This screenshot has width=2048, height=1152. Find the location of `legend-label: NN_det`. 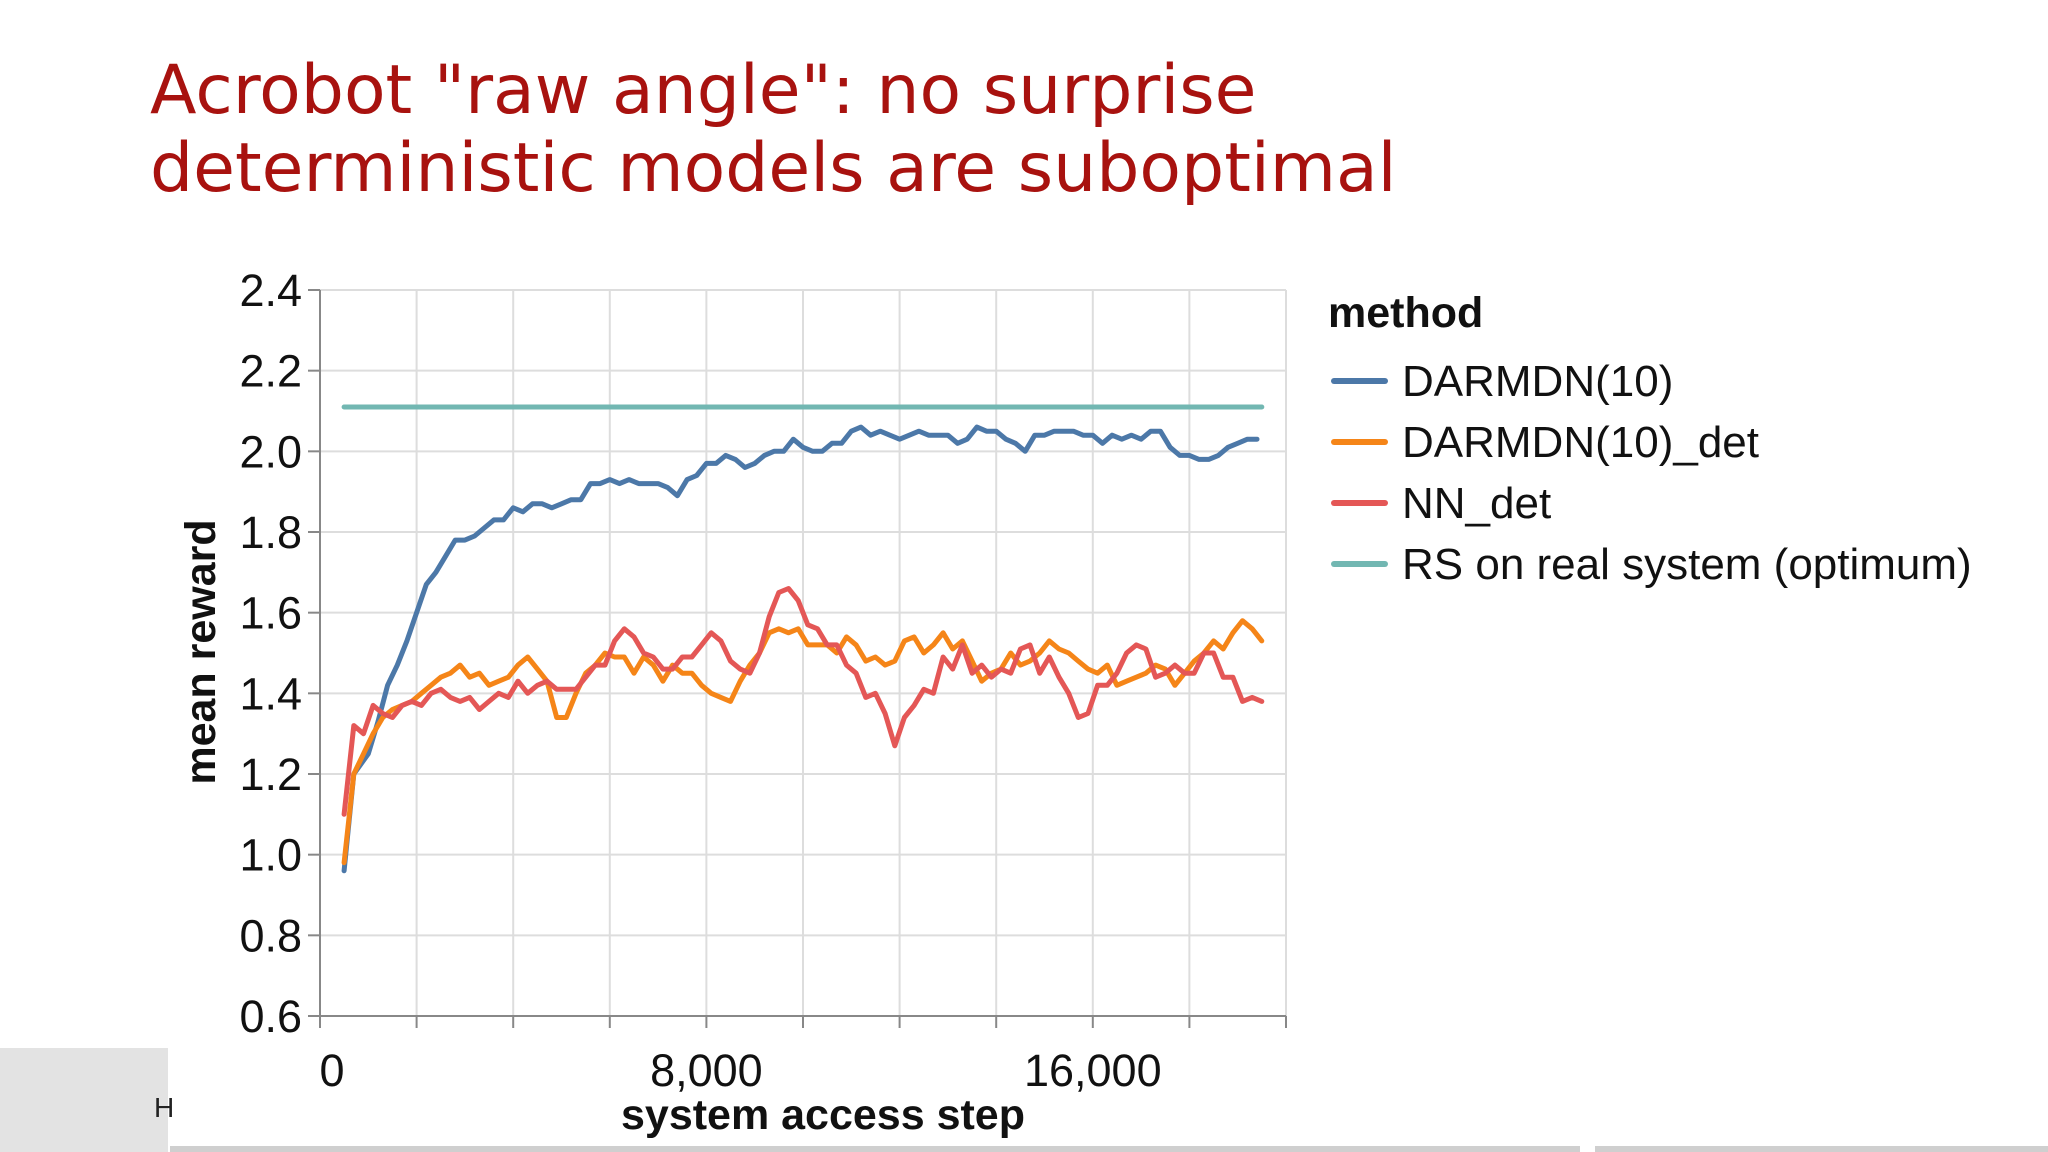

legend-label: NN_det is located at coordinates (1476, 503).